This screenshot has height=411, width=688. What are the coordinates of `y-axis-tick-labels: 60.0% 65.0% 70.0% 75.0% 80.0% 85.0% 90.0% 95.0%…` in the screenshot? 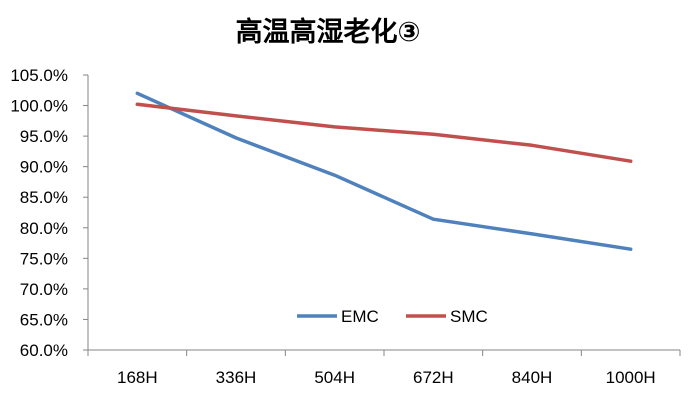 It's located at (39, 213).